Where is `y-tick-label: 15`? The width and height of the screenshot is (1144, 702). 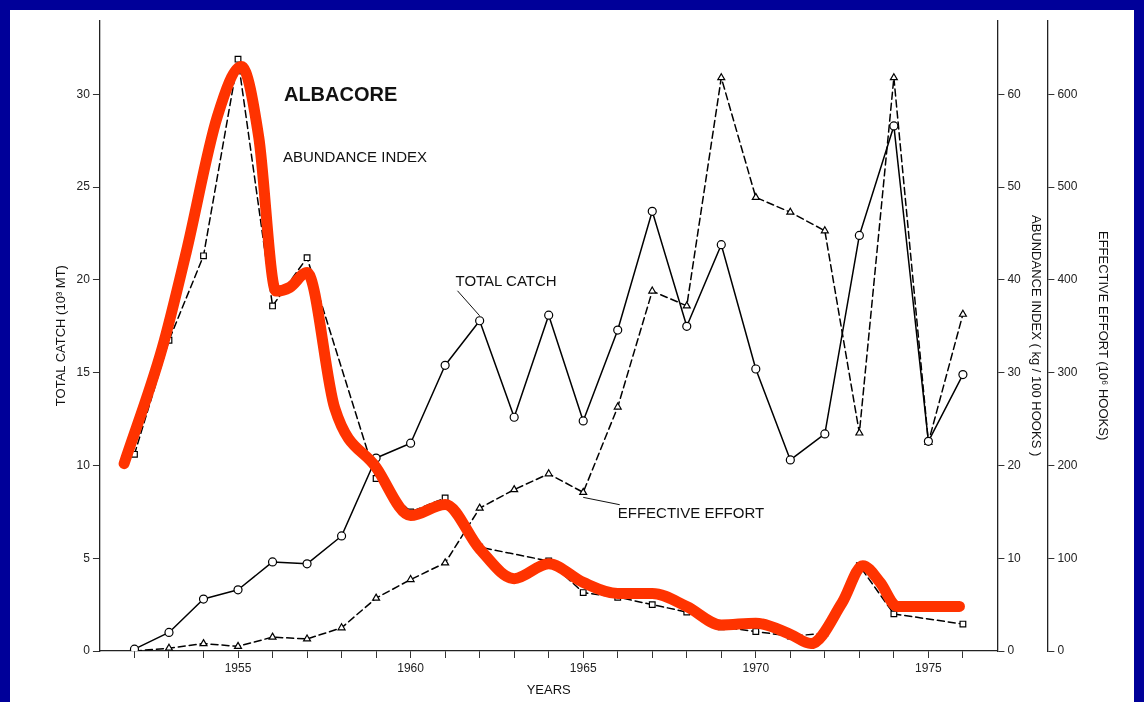 y-tick-label: 15 is located at coordinates (83, 372).